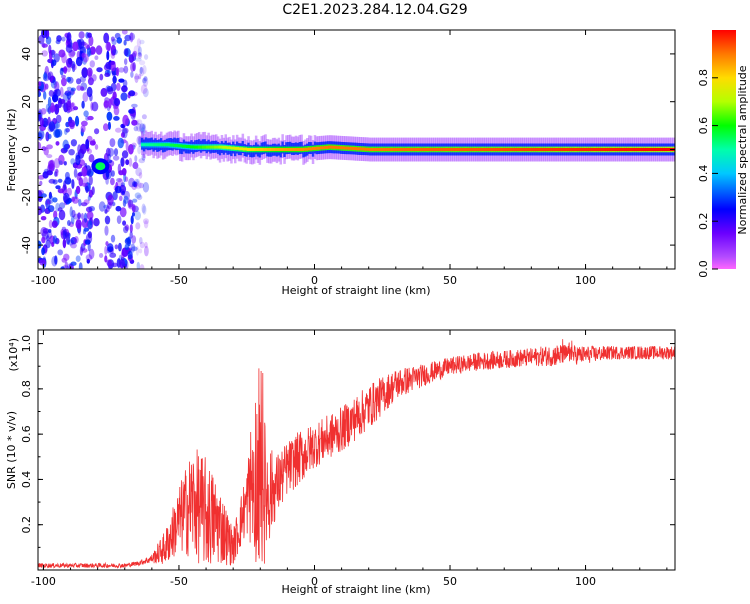 The height and width of the screenshot is (604, 750). I want to click on x-tick-label: 0, so click(314, 280).